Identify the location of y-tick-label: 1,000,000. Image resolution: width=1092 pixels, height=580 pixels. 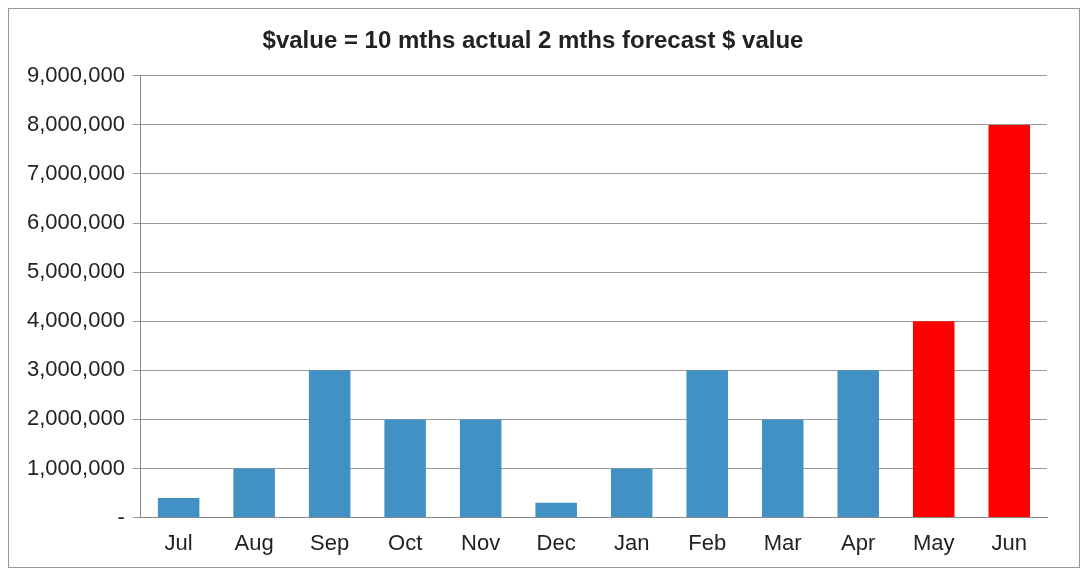
(76, 467).